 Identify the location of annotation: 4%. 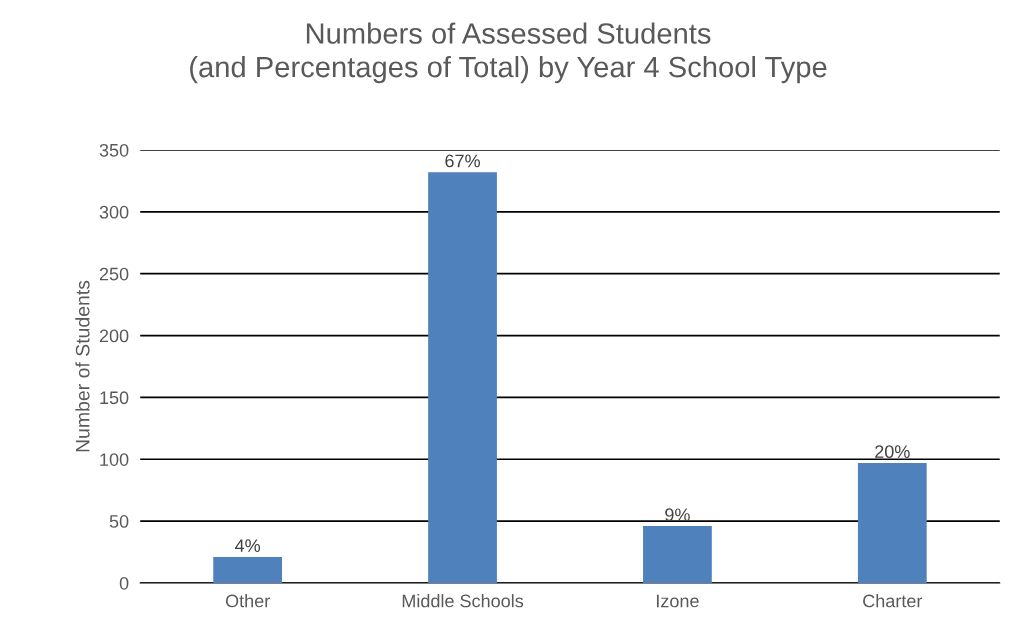
(248, 545).